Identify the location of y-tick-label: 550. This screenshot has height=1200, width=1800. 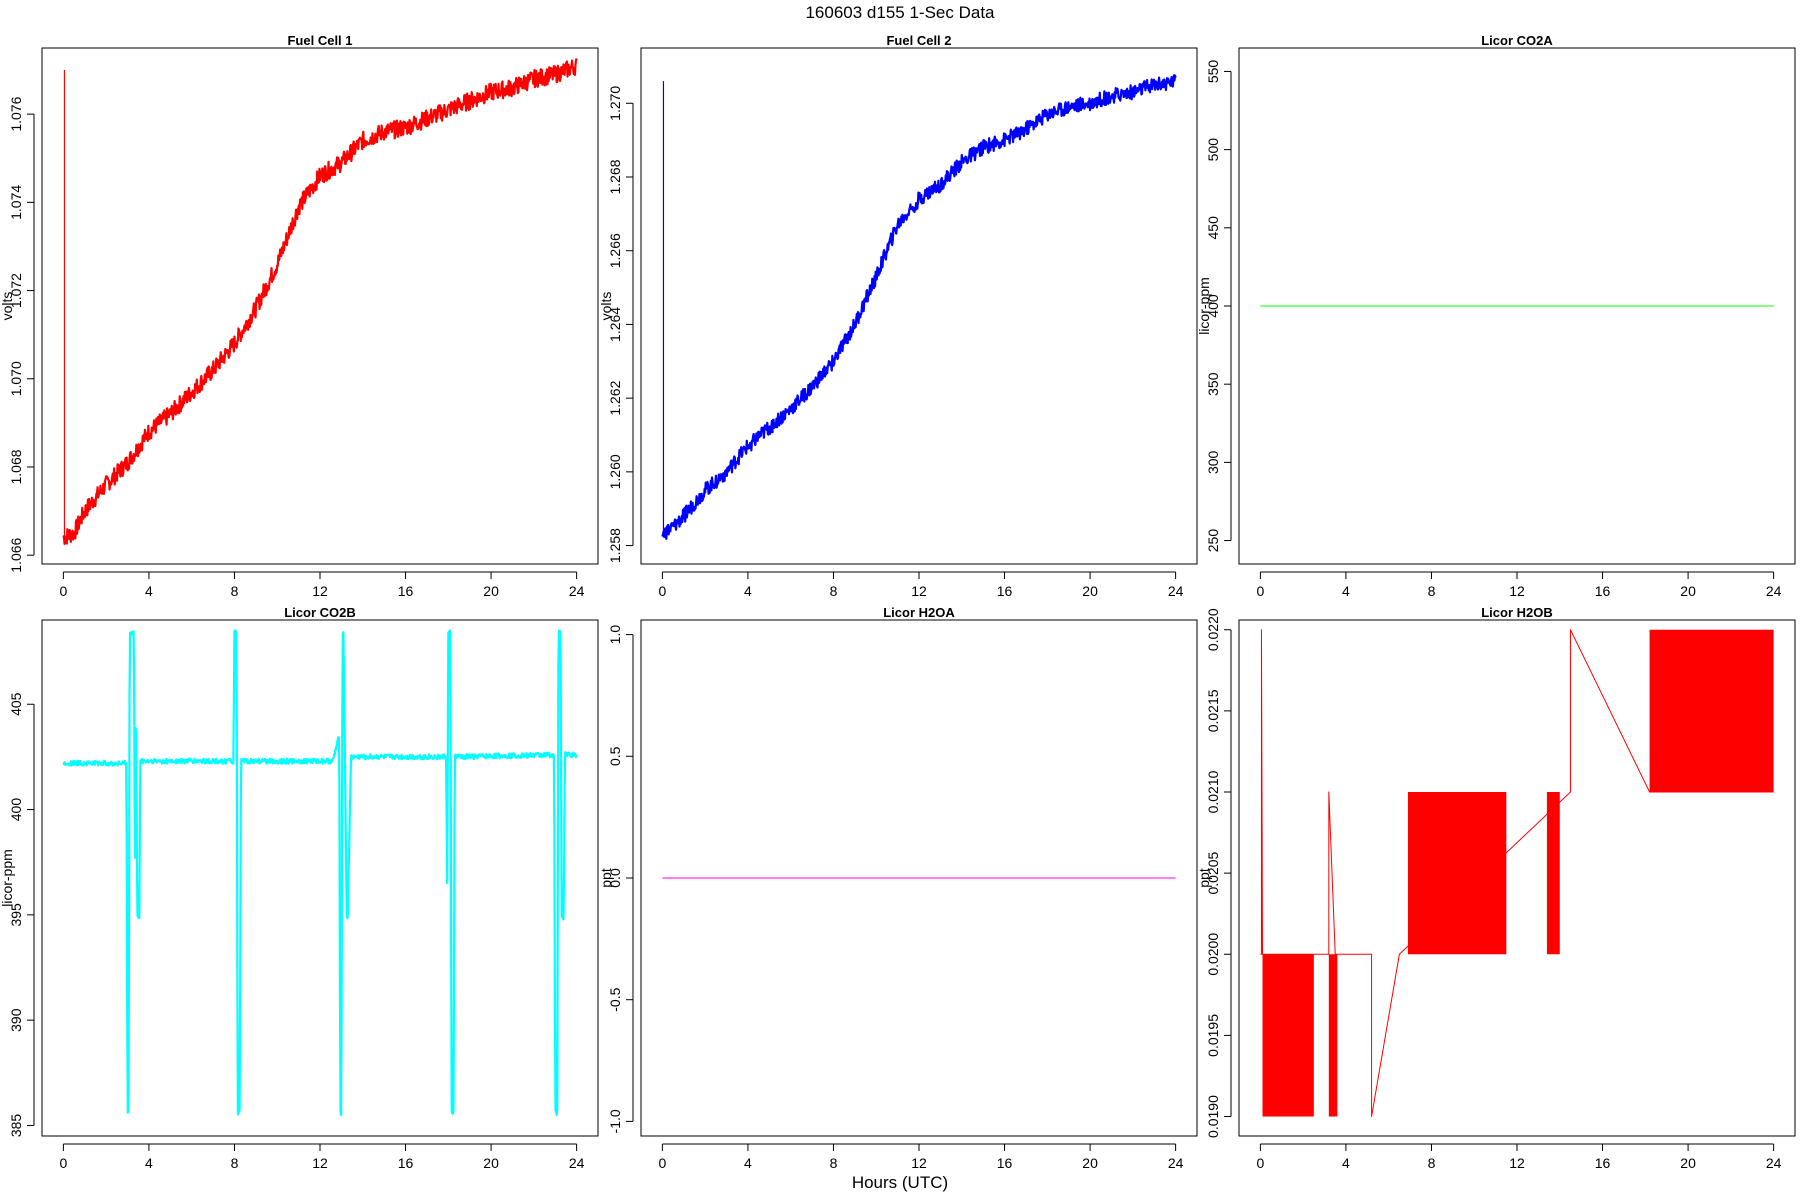
(1213, 72).